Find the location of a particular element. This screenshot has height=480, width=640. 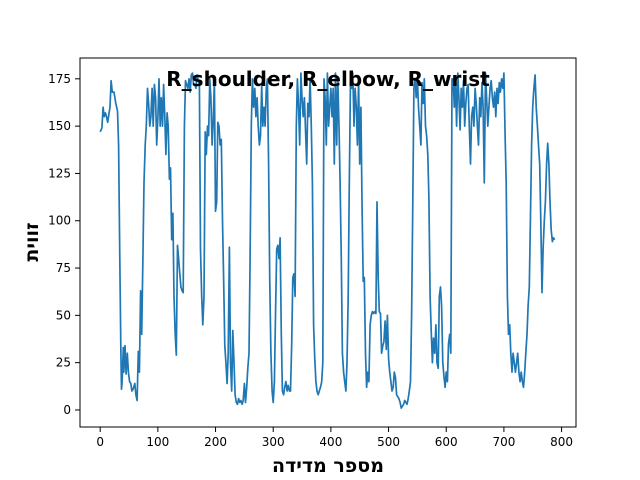

x-tick-label: 500 is located at coordinates (388, 442).